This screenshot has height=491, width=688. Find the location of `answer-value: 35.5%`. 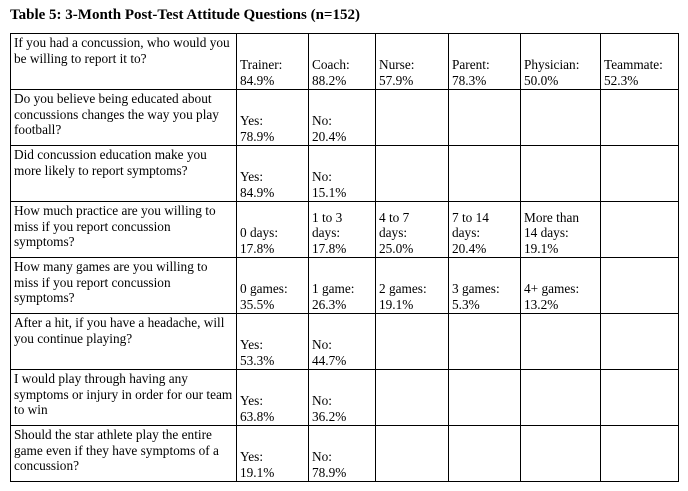

answer-value: 35.5% is located at coordinates (257, 304).